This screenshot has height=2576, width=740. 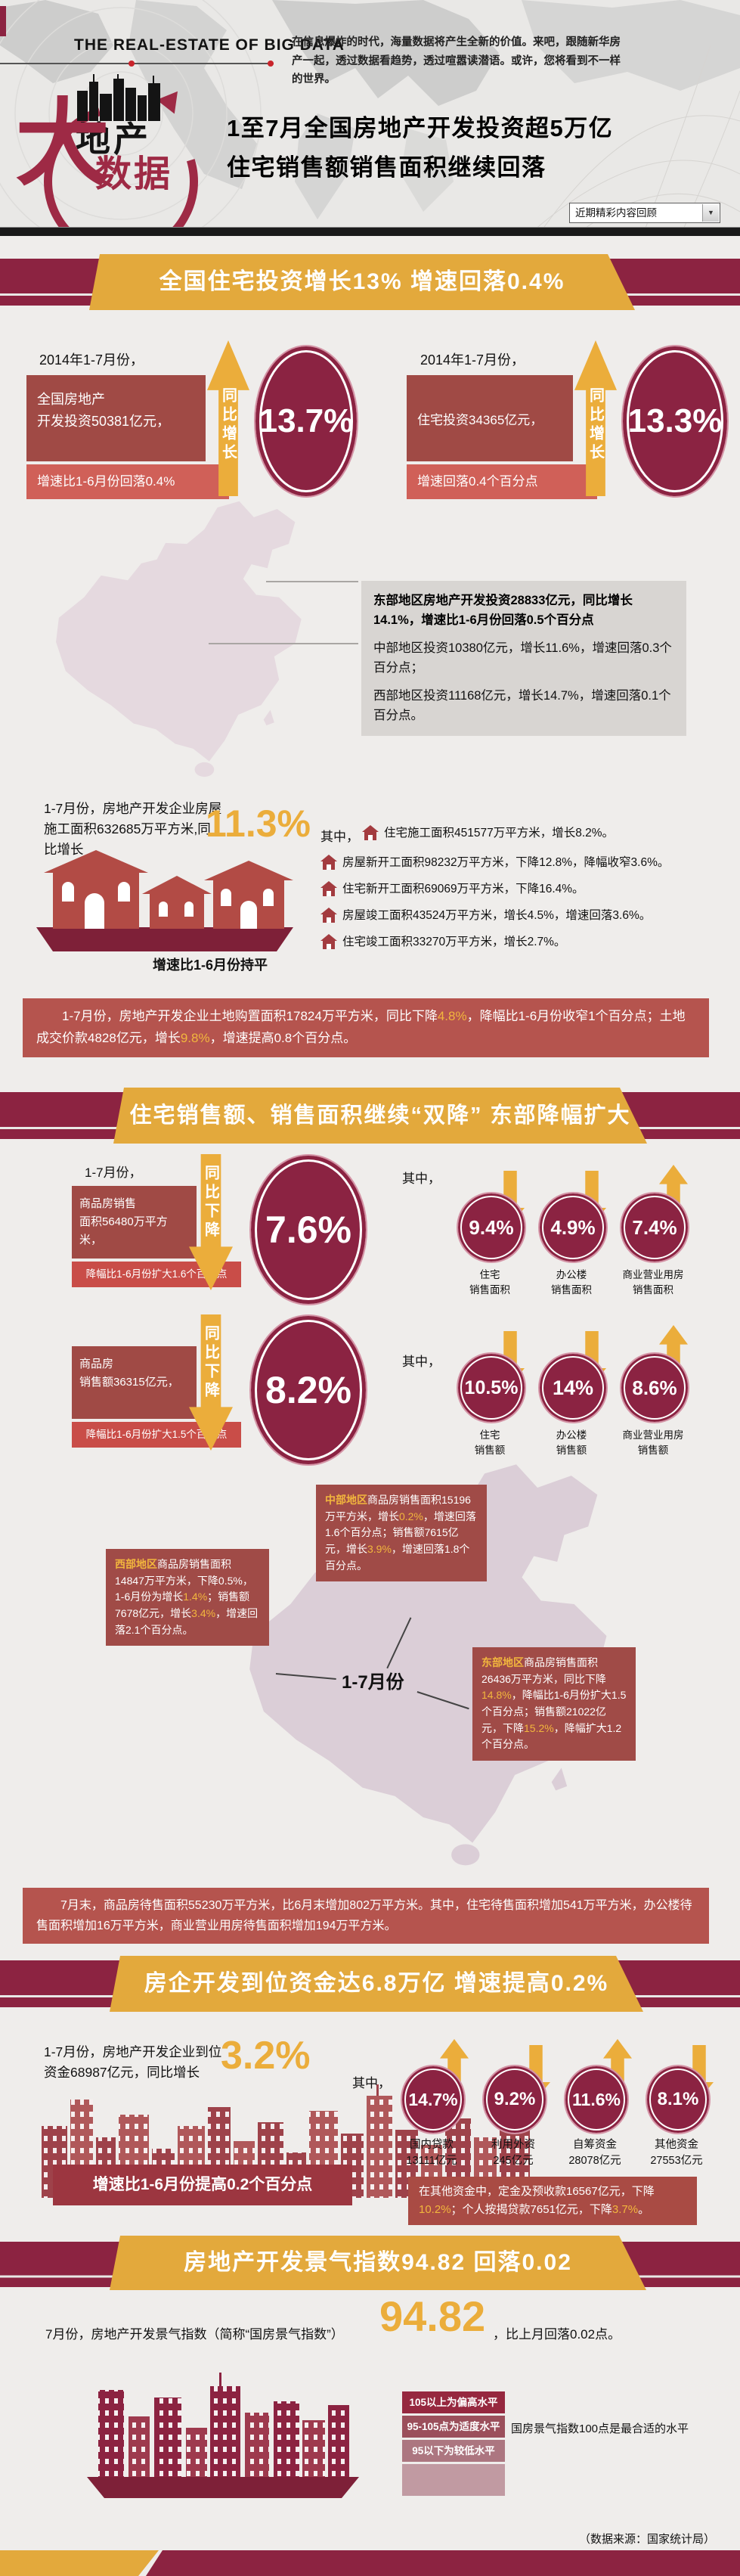 I want to click on footer-gold, so click(x=79, y=2563).